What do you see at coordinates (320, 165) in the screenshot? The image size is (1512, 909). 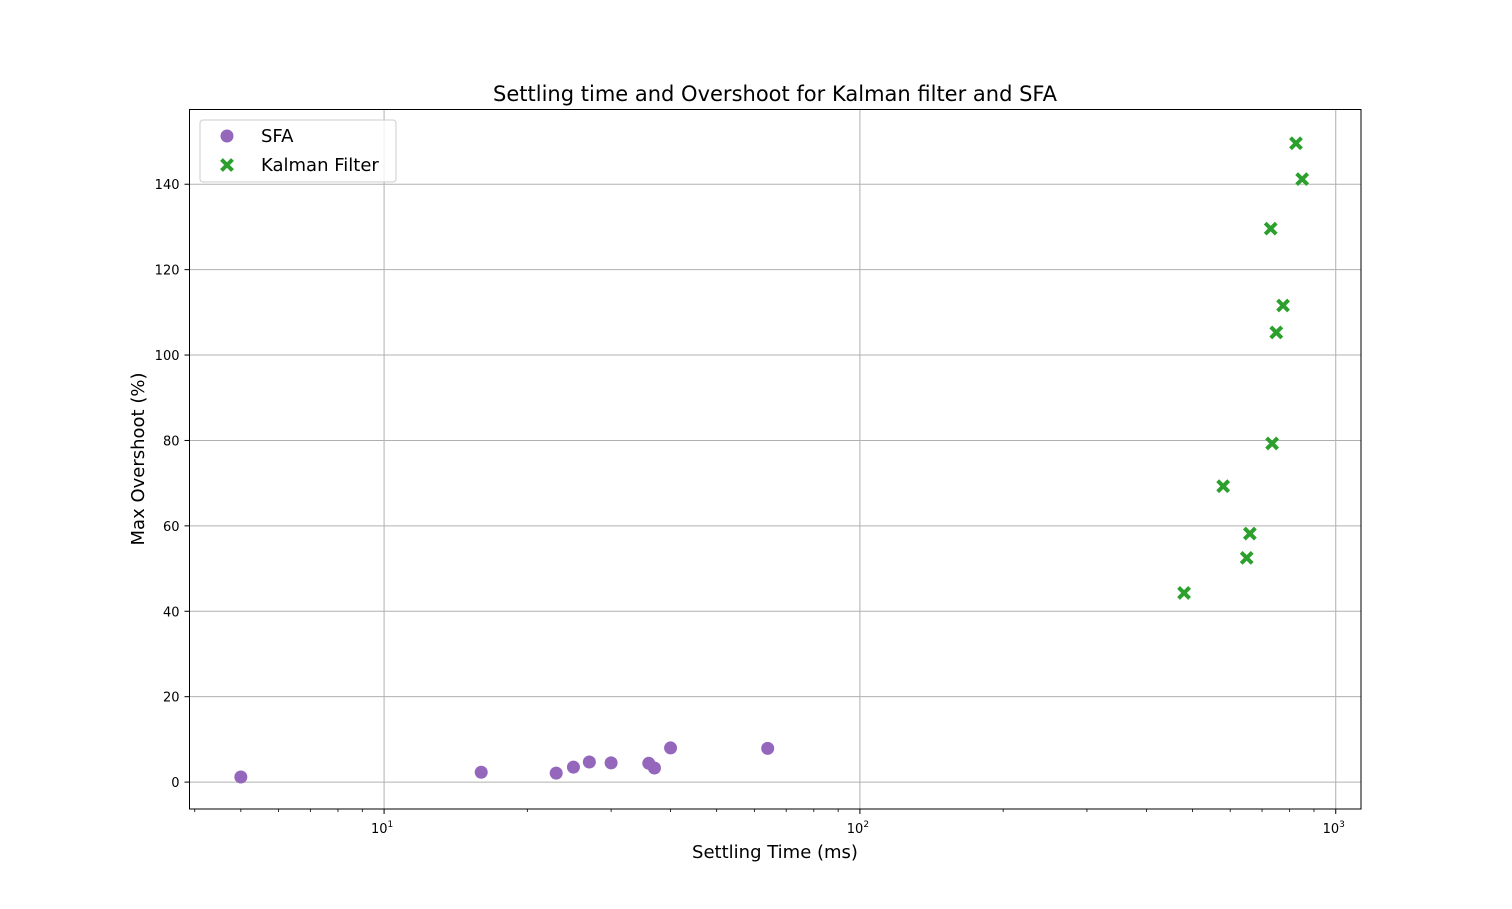 I see `legend-label-kalman-filter: Kalman Filter` at bounding box center [320, 165].